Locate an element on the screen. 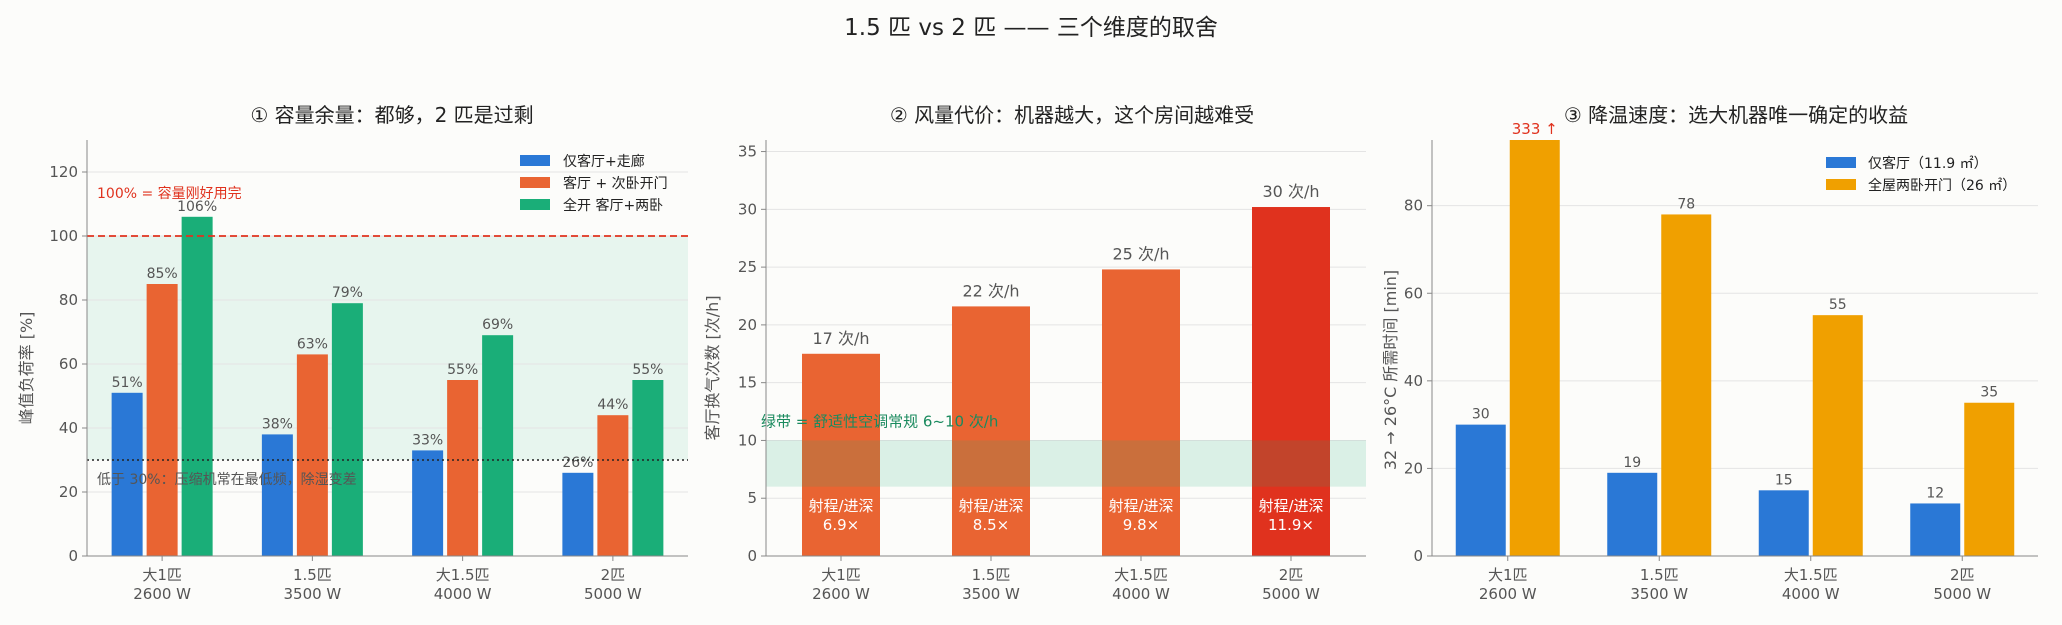  bar-value-label: 51% is located at coordinates (127, 383).